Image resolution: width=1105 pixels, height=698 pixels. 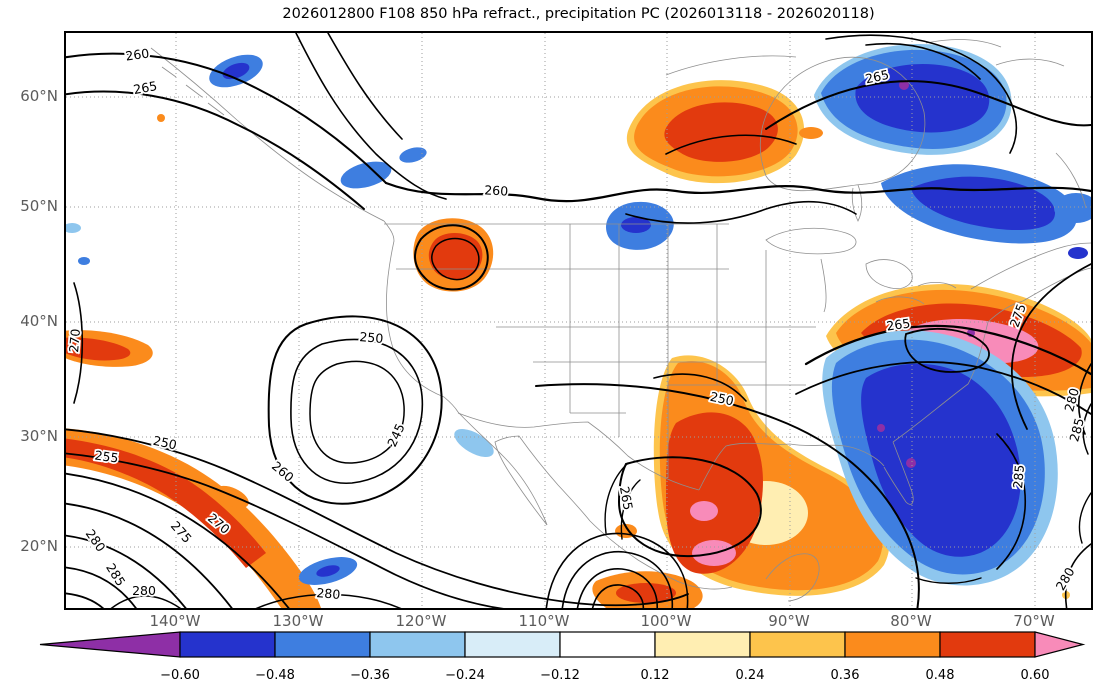 I want to click on colorbar-under-arrow, so click(x=110, y=644).